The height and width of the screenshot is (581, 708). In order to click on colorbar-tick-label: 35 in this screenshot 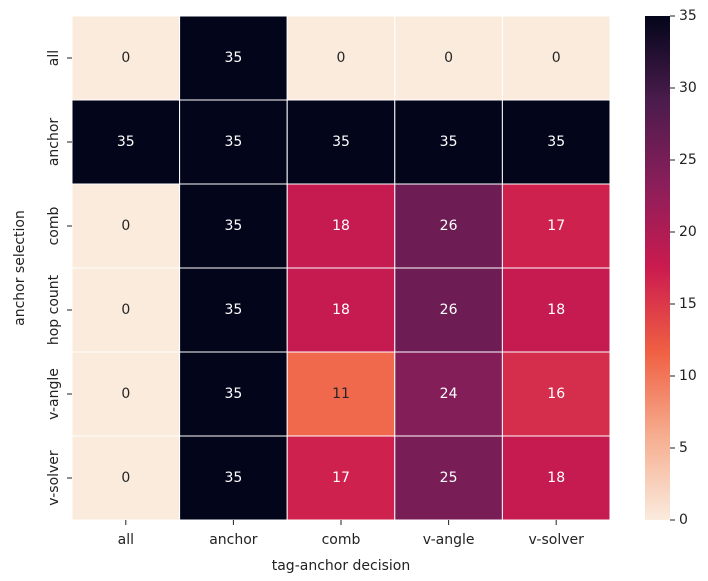, I will do `click(688, 16)`.